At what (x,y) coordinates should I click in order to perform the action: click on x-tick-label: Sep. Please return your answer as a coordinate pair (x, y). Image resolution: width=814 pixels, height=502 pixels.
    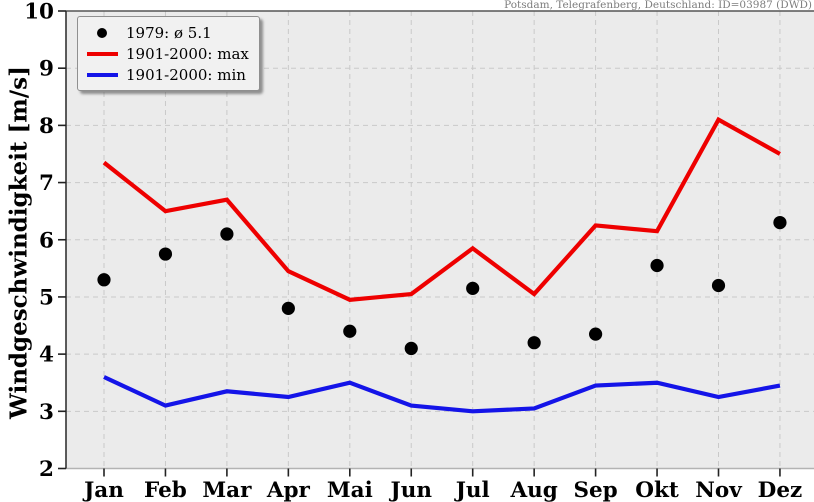
    Looking at the image, I should click on (595, 490).